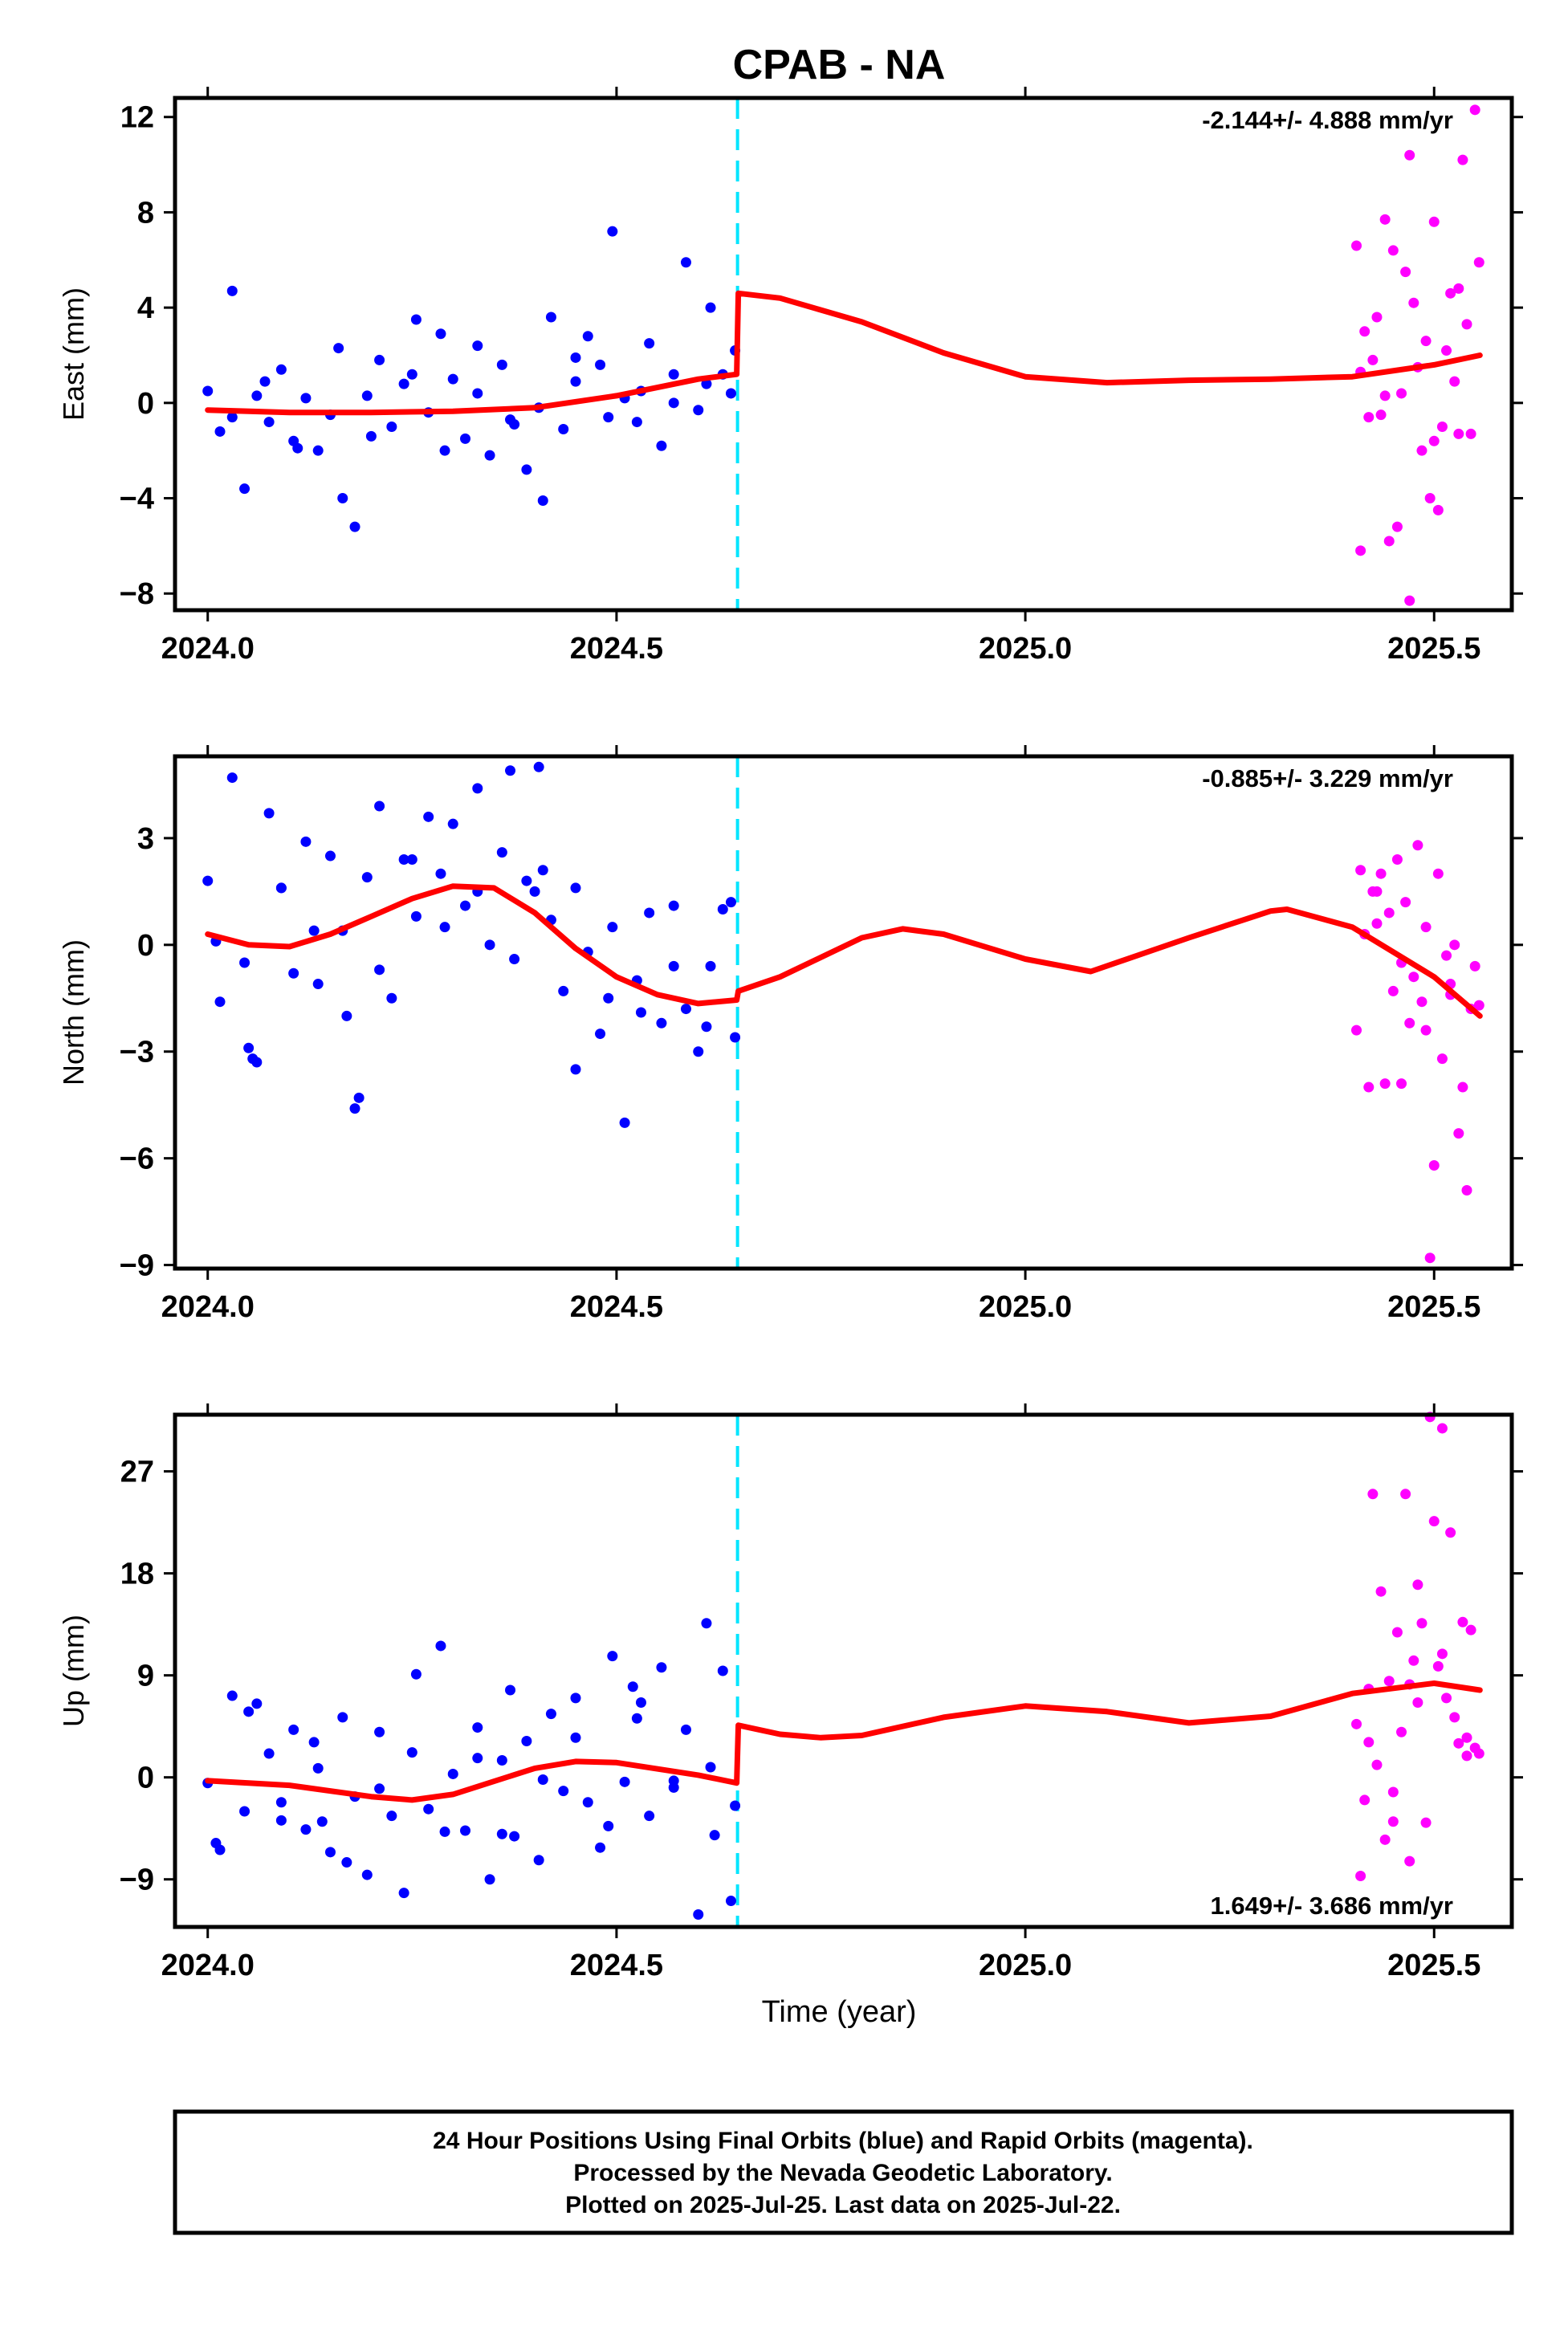 The width and height of the screenshot is (1568, 2330). Describe the element at coordinates (208, 1307) in the screenshot. I see `north-xtick-label: 2024.0` at that location.